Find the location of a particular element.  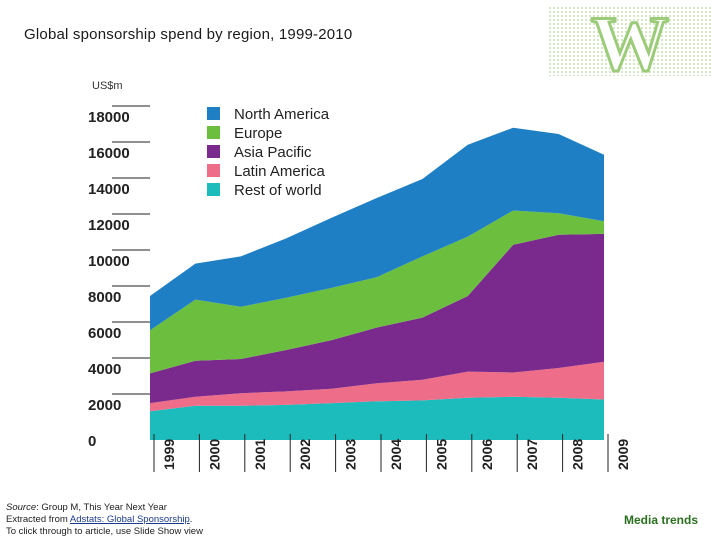

area-latin-america is located at coordinates (377, 386).